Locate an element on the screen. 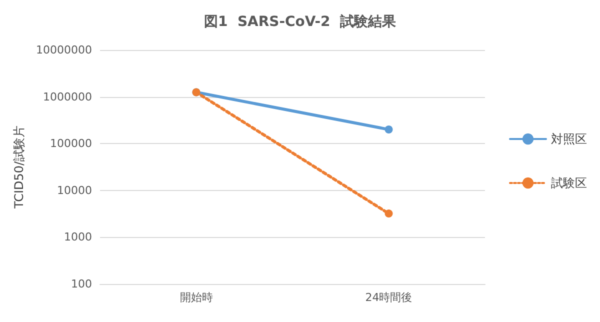 The width and height of the screenshot is (600, 322). chart-title: 図1 SARS-CoV-2 試験結果 is located at coordinates (301, 21).